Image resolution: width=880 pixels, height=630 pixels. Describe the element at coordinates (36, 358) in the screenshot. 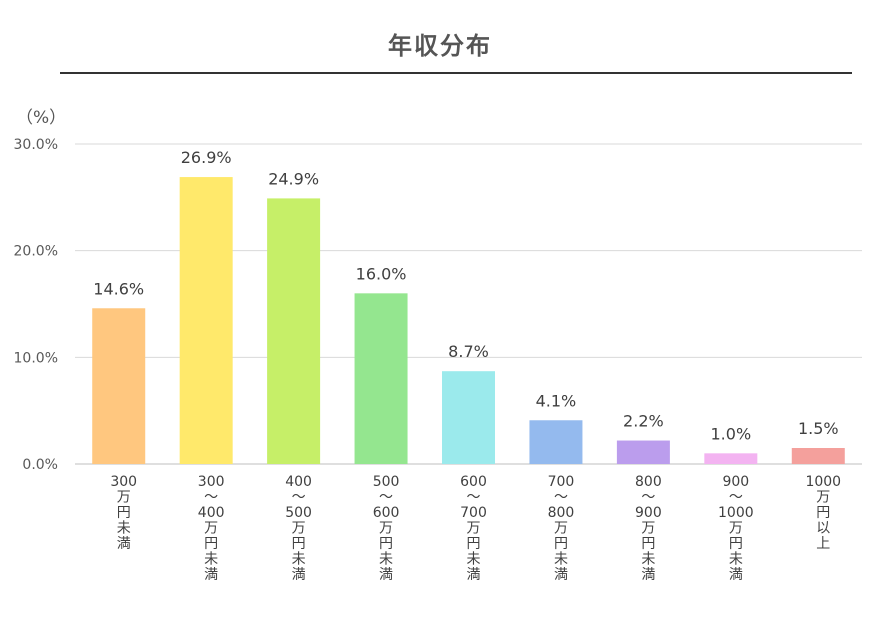

I see `y-tick-label: 10.0%` at that location.